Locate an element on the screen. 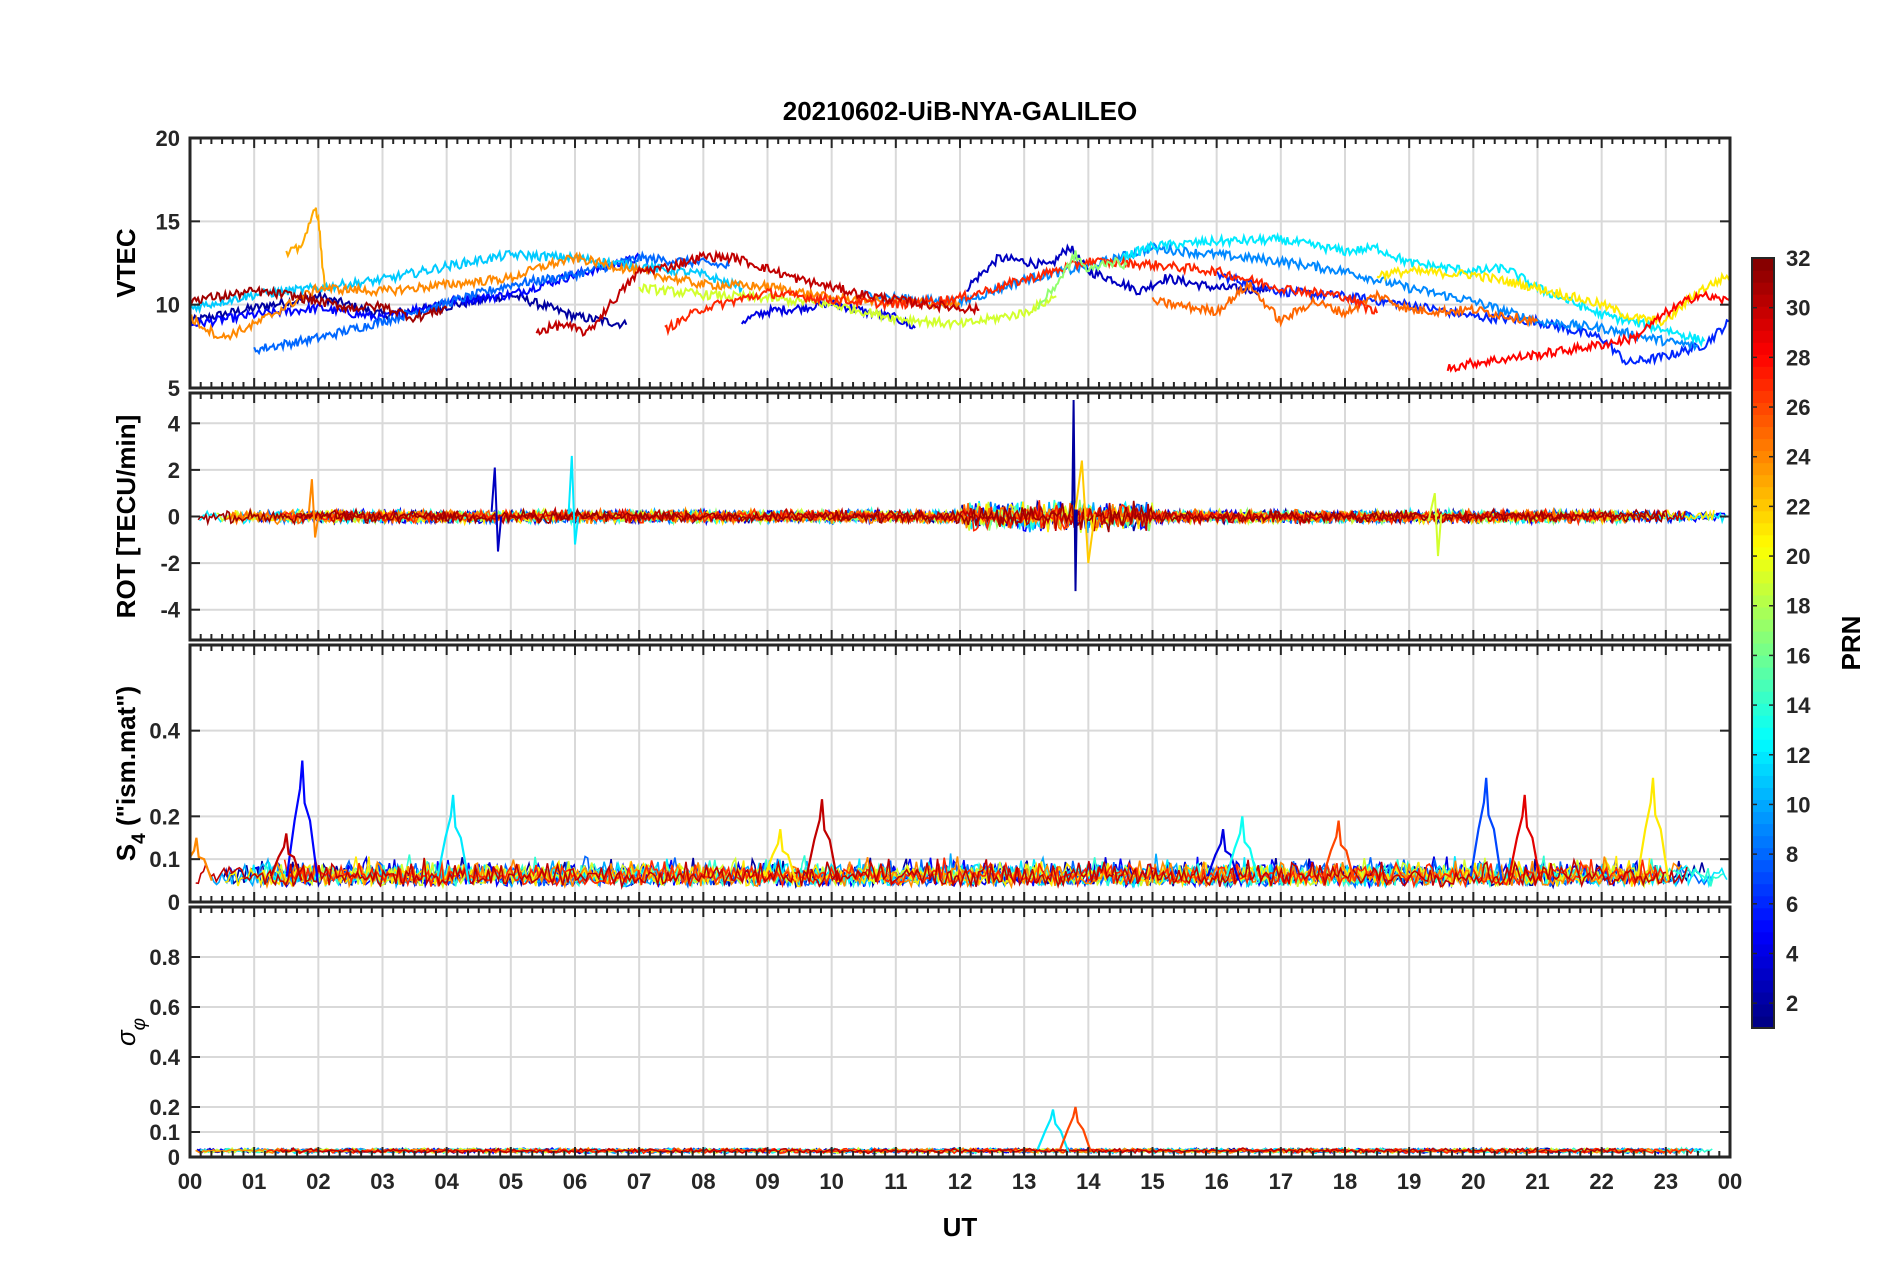  x-tick-label: 20 is located at coordinates (1473, 1181).